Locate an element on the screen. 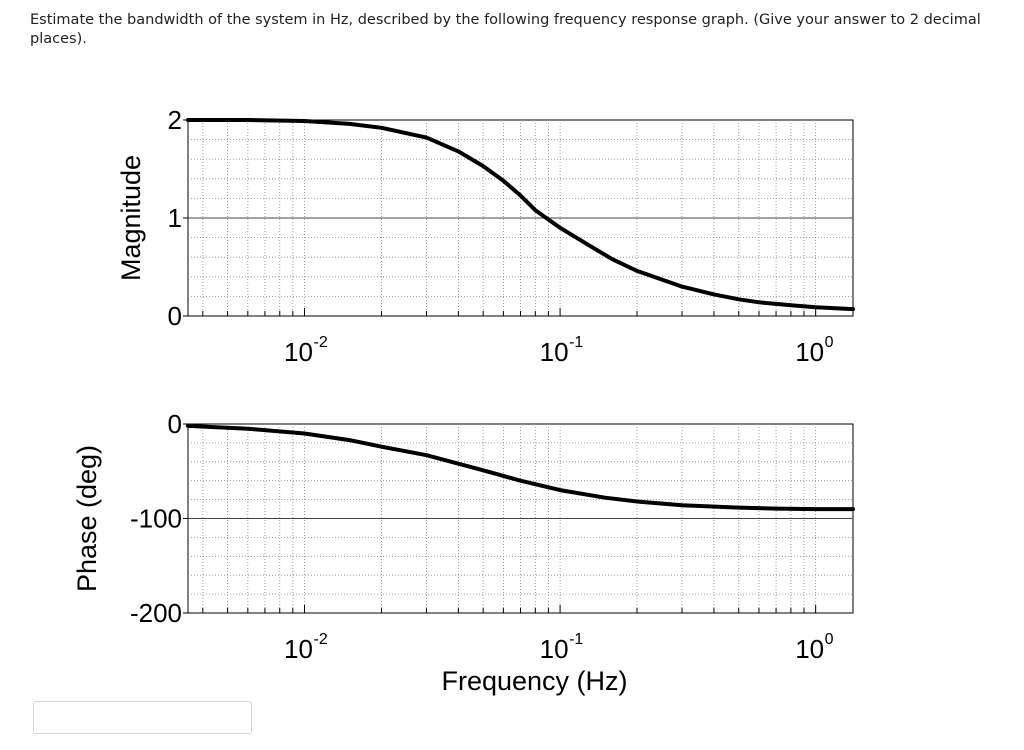 This screenshot has width=1024, height=750. y-tick-label: -200 is located at coordinates (156, 613).